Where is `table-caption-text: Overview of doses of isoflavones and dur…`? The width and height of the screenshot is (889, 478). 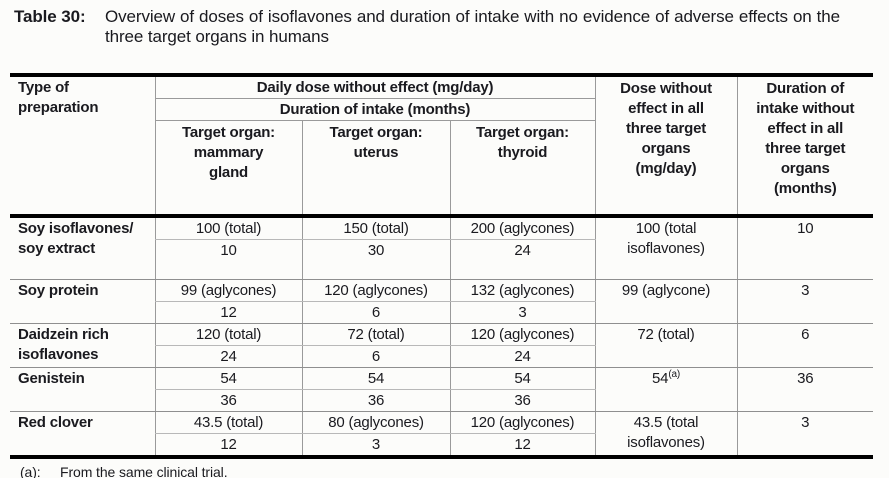
table-caption-text: Overview of doses of isoflavones and dur… is located at coordinates (472, 26).